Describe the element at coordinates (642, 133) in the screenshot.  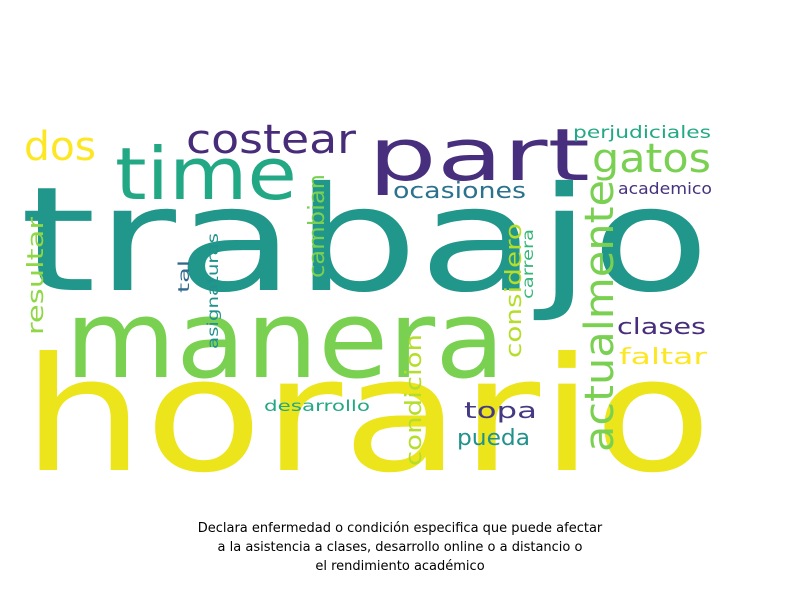
I see `word-perjudiciales: perjudiciales` at that location.